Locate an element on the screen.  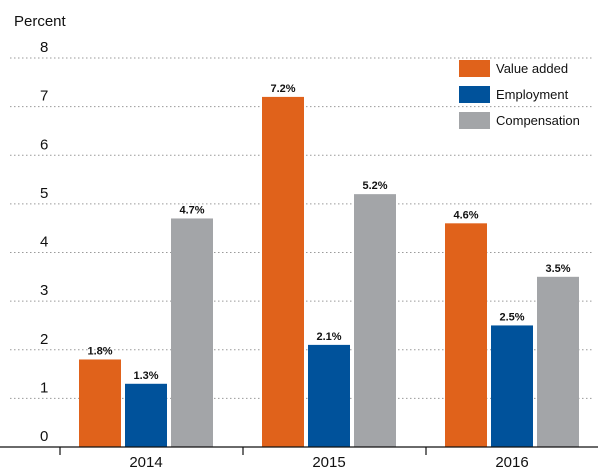
bar-value-added-2016 is located at coordinates (466, 335).